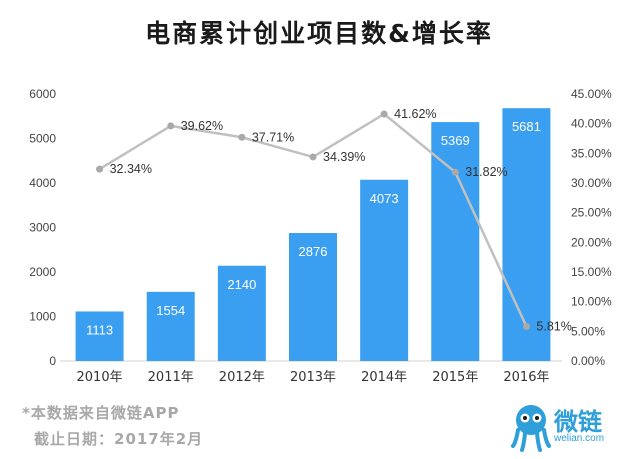  What do you see at coordinates (591, 302) in the screenshot?
I see `y-right-tick-label: 10.00%` at bounding box center [591, 302].